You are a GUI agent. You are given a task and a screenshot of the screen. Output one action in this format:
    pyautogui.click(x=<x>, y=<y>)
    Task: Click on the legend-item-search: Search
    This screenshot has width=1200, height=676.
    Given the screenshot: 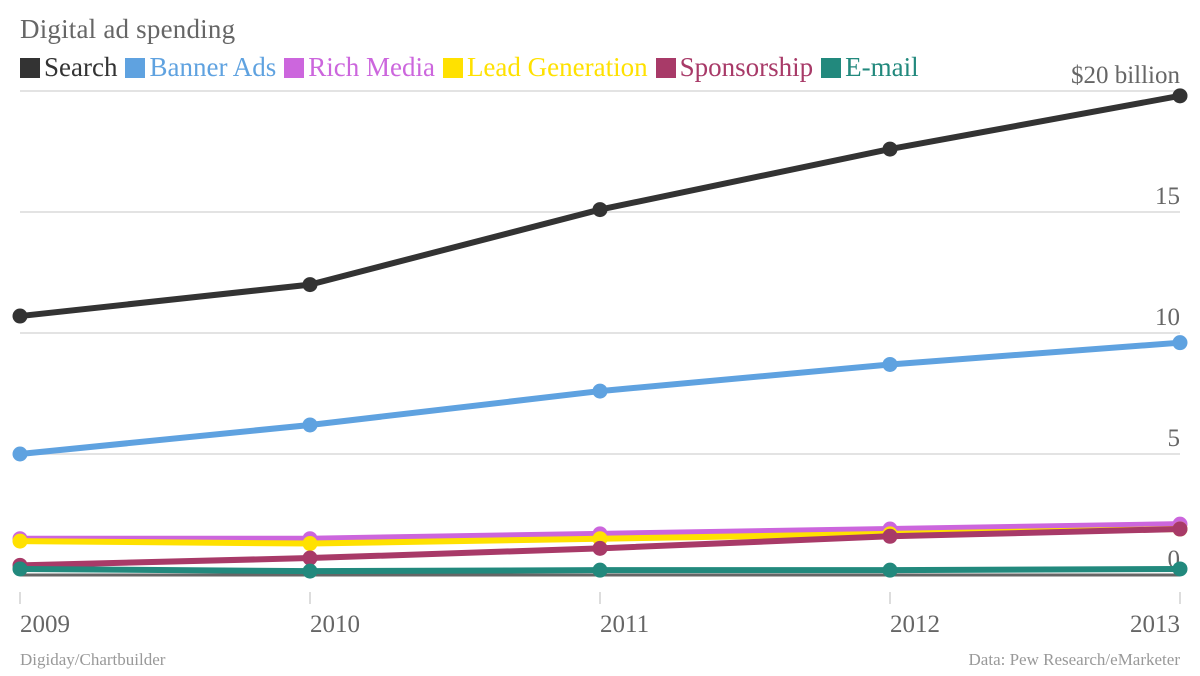 What is the action you would take?
    pyautogui.click(x=68, y=67)
    